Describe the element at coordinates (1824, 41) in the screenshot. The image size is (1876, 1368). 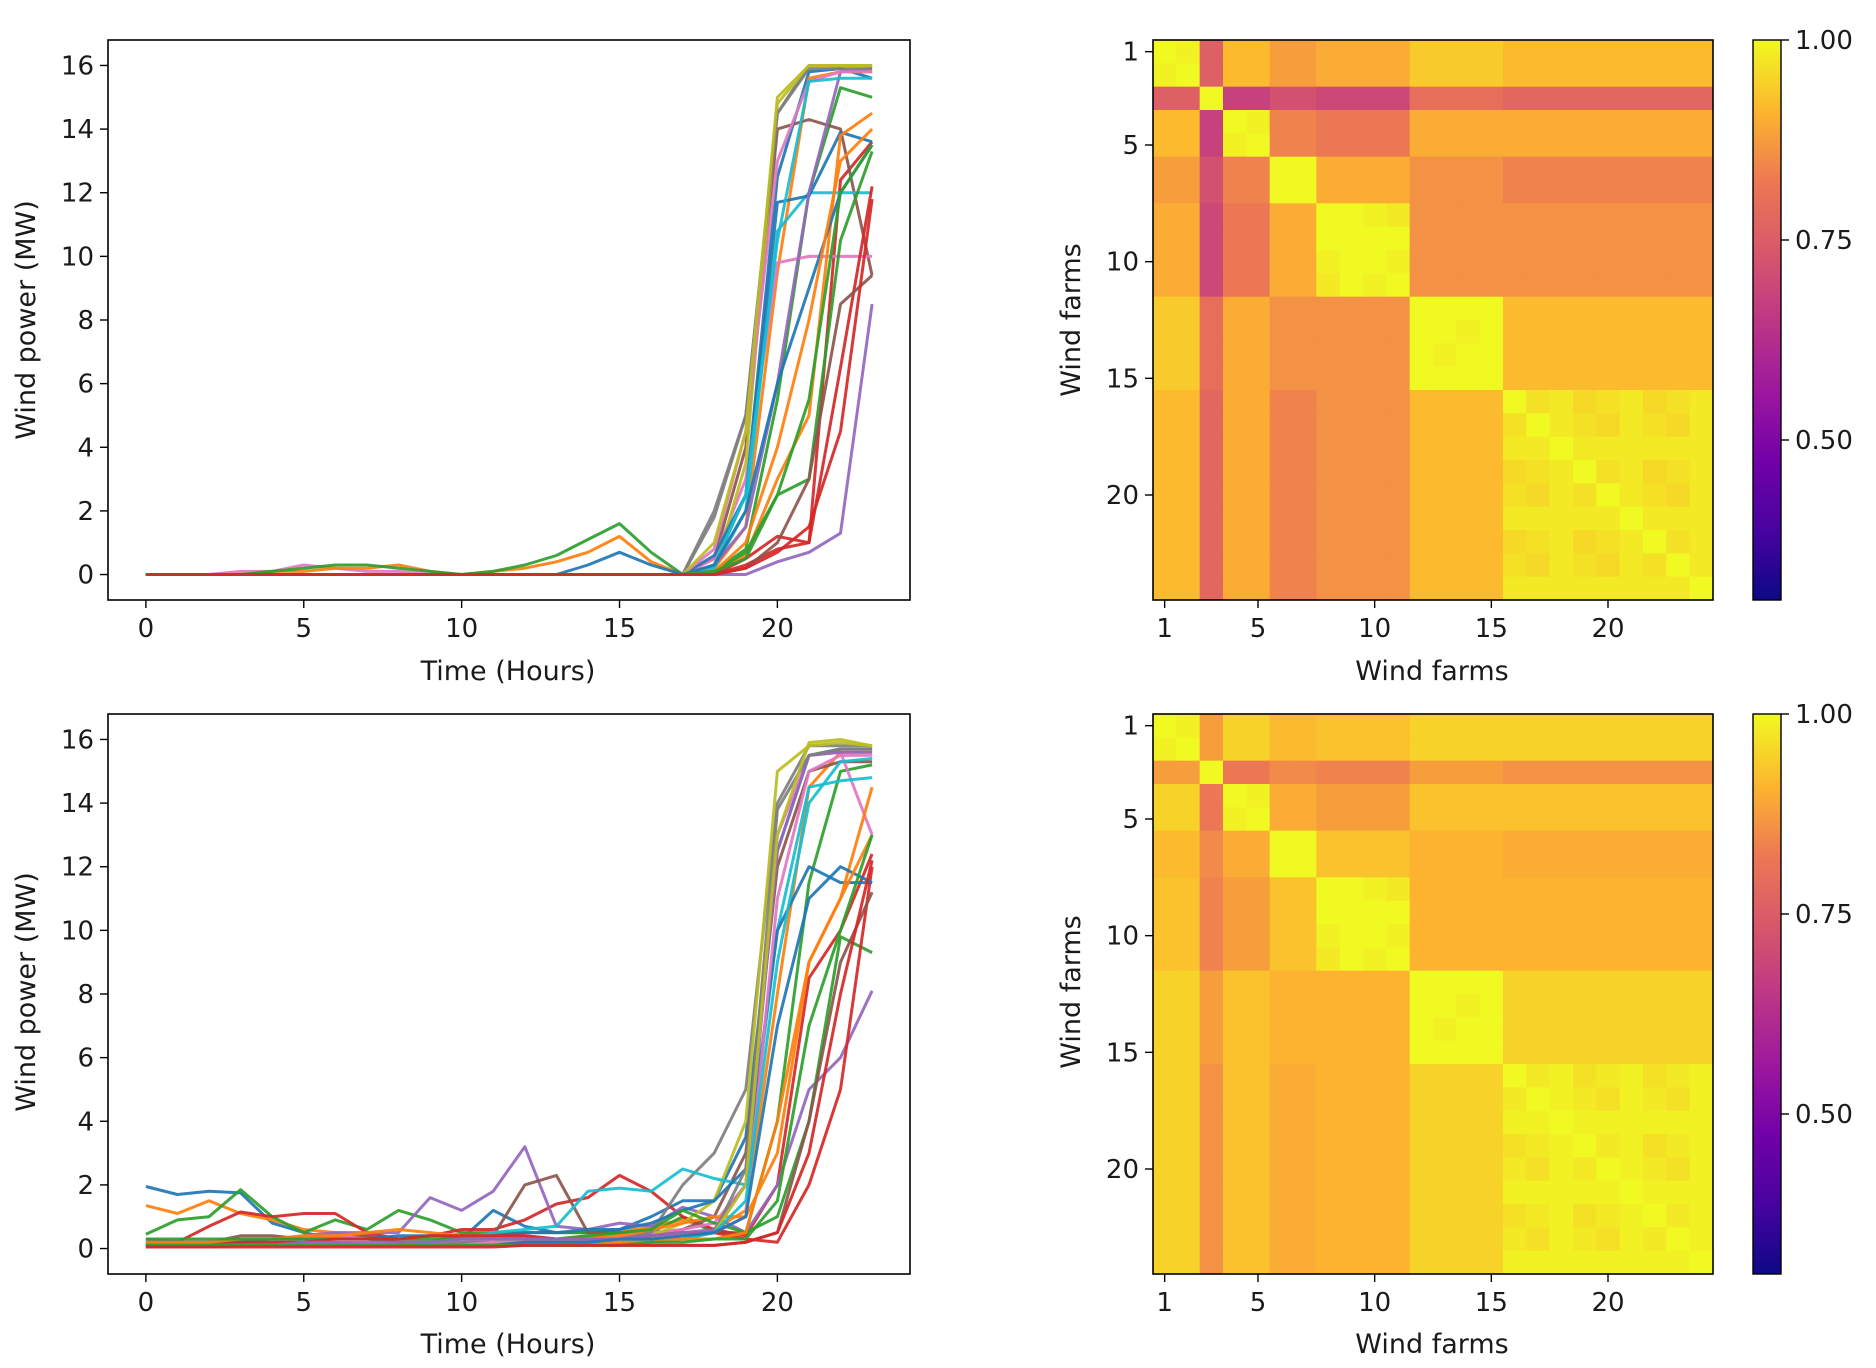
I see `heatmap-top-colorbar-label: 1.00` at that location.